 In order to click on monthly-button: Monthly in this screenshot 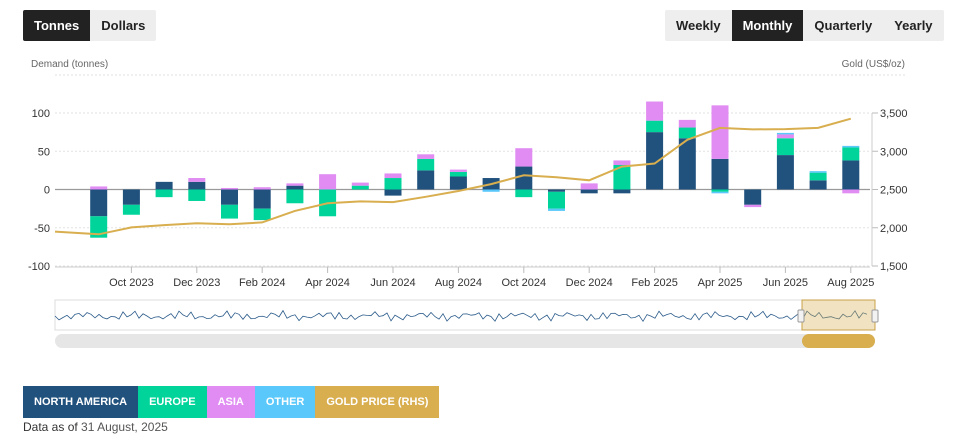, I will do `click(767, 25)`.